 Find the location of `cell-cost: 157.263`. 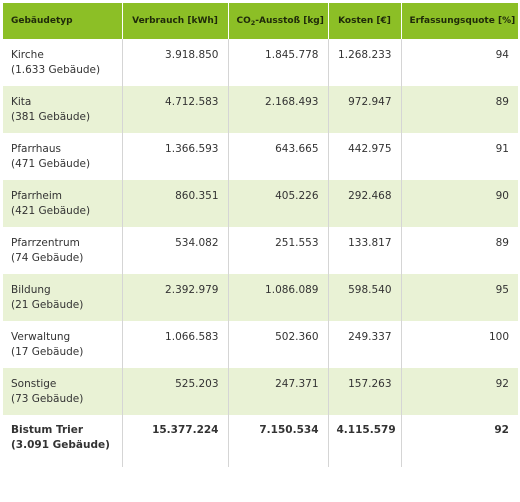

cell-cost: 157.263 is located at coordinates (365, 391).